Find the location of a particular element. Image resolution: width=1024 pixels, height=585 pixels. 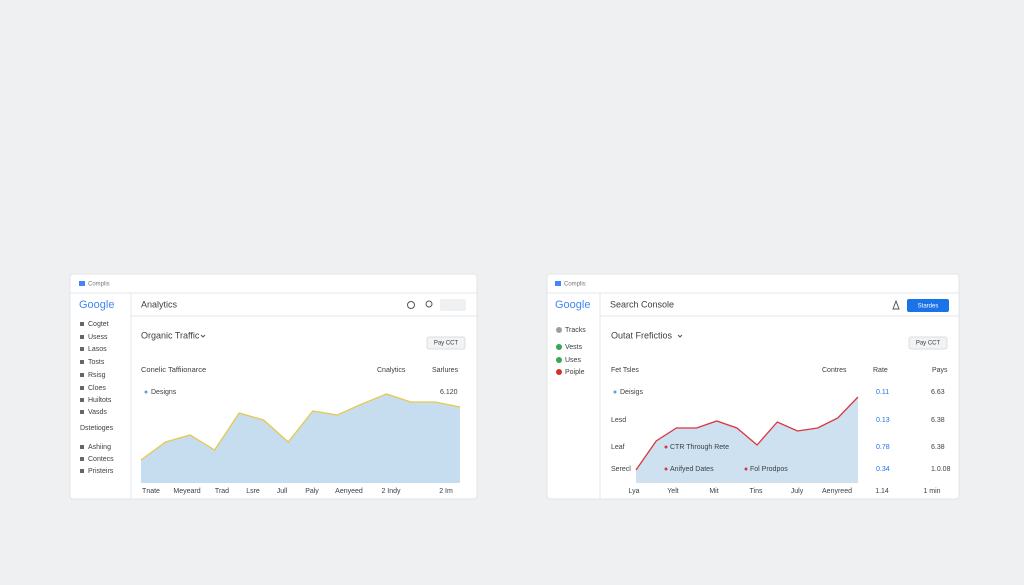

table-header: Rate is located at coordinates (880, 370).